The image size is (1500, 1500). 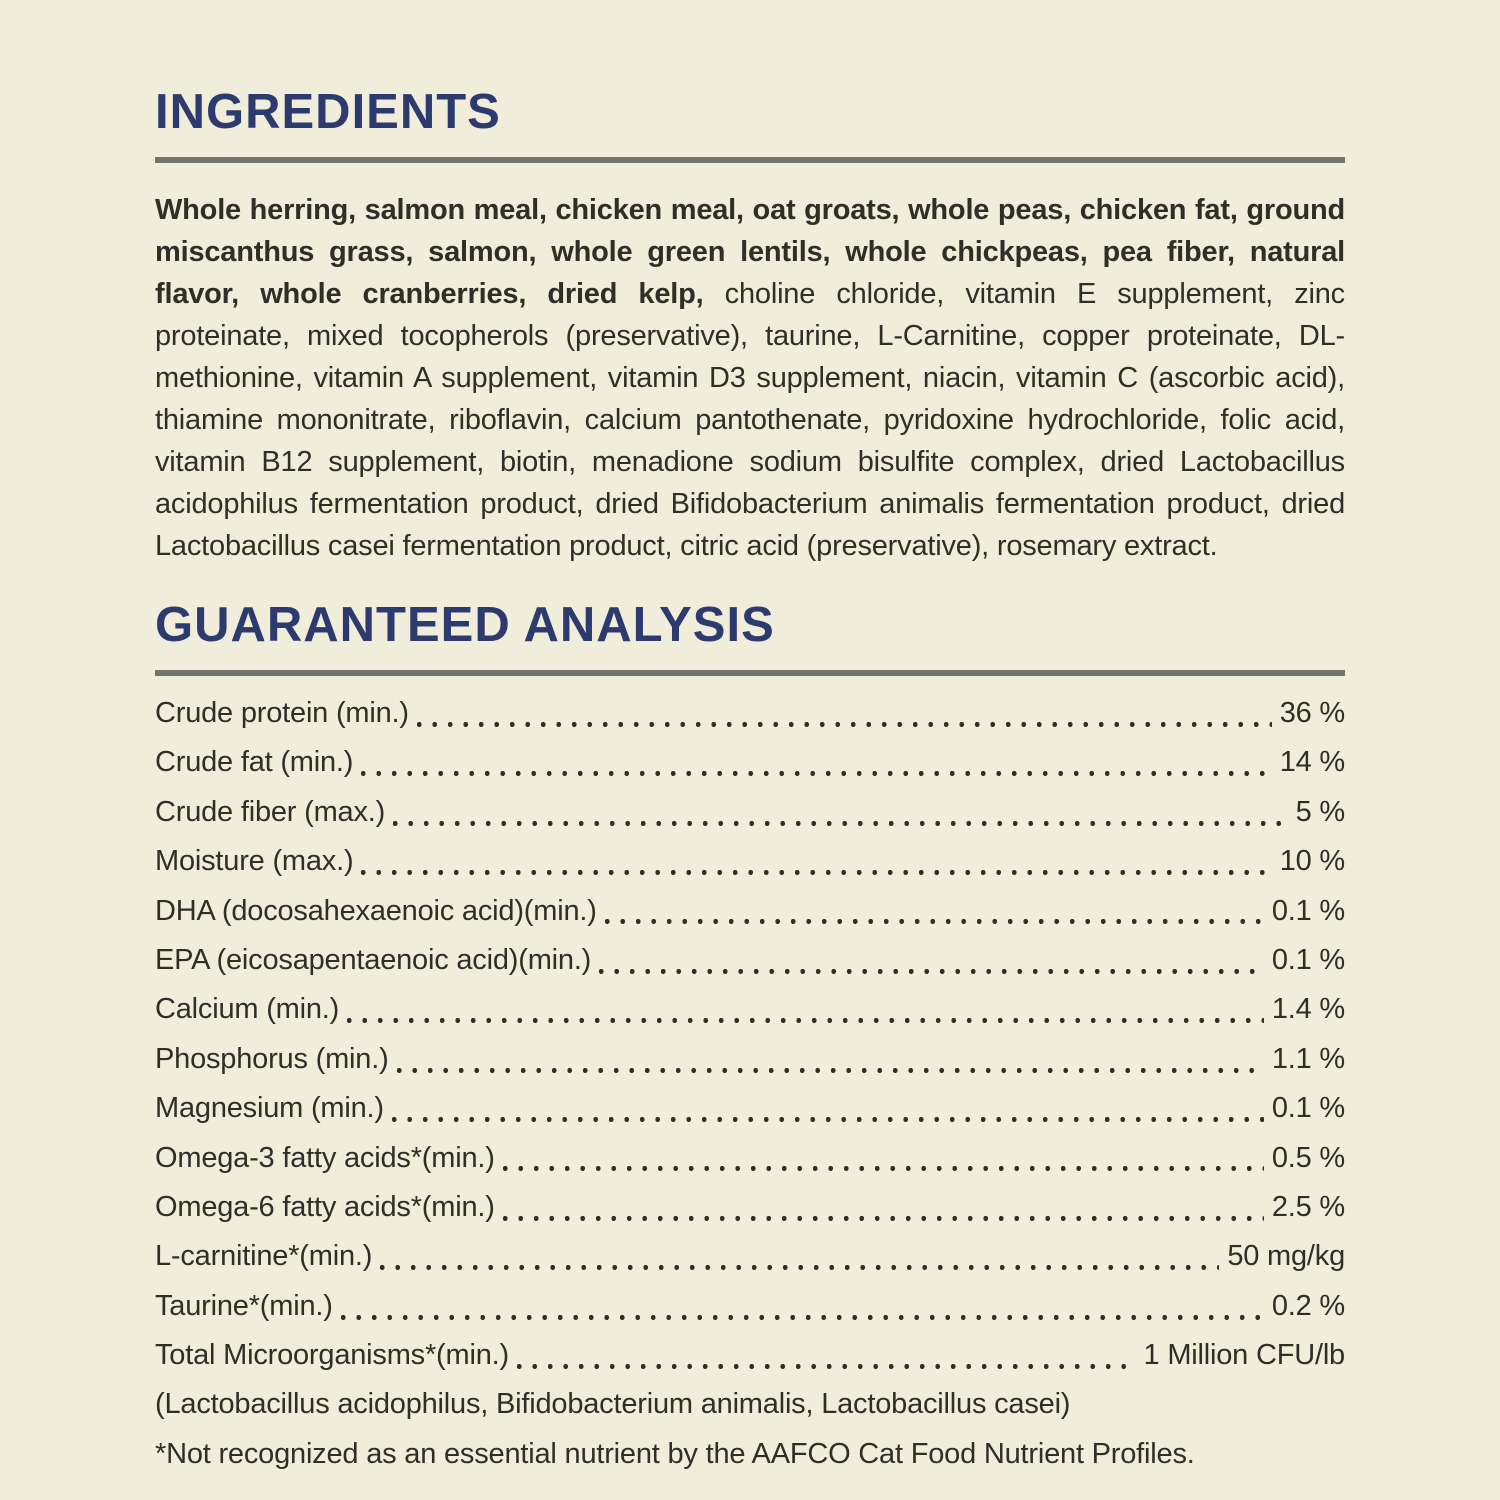 What do you see at coordinates (1308, 1009) in the screenshot?
I see `analysis-row-value: 1.4 %` at bounding box center [1308, 1009].